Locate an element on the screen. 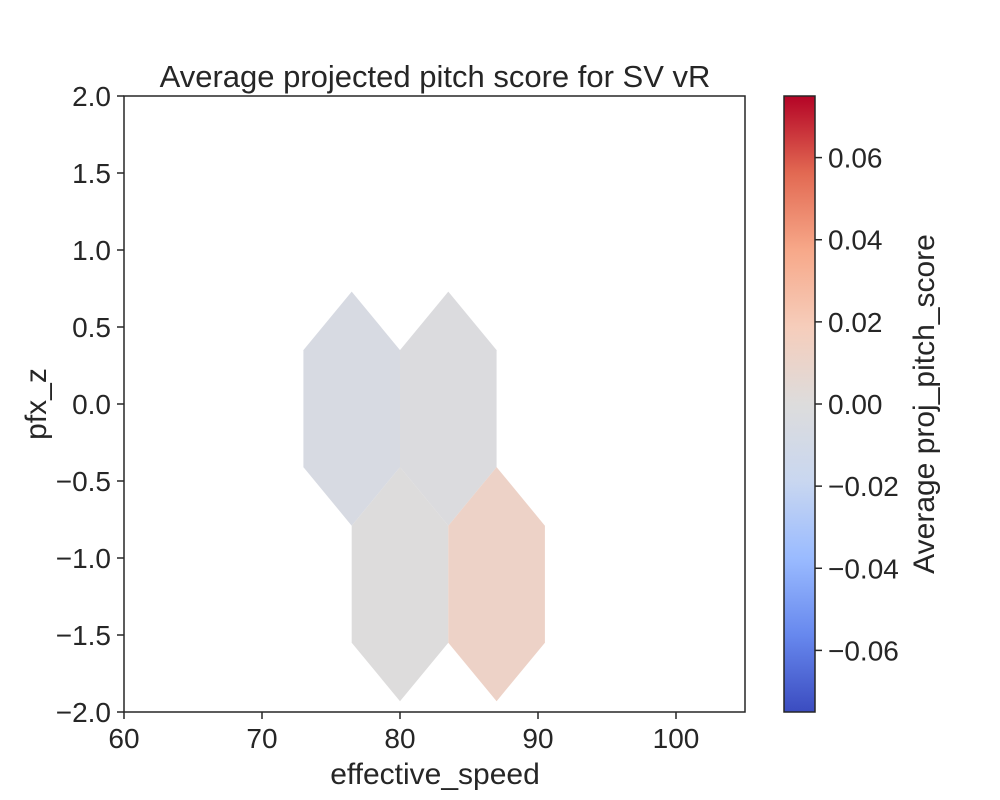 Image resolution: width=1000 pixels, height=800 pixels. y-tick-label: 2.0 is located at coordinates (91, 96).